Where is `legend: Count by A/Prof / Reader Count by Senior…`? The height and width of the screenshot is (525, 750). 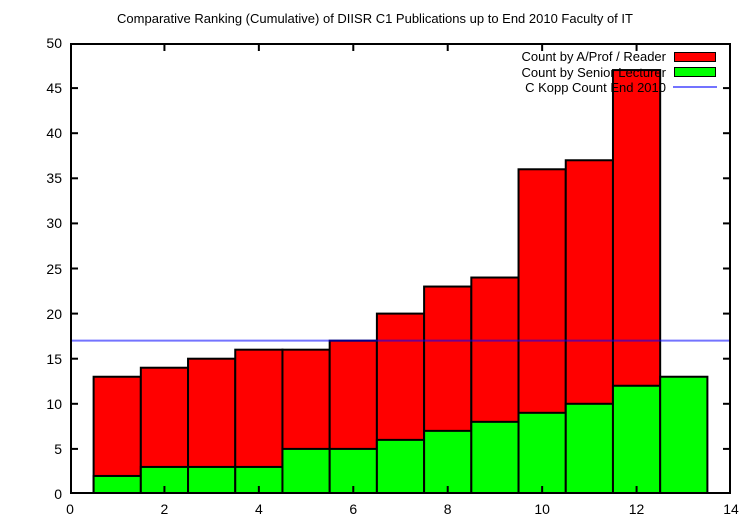 legend: Count by A/Prof / Reader Count by Senior… is located at coordinates (619, 72).